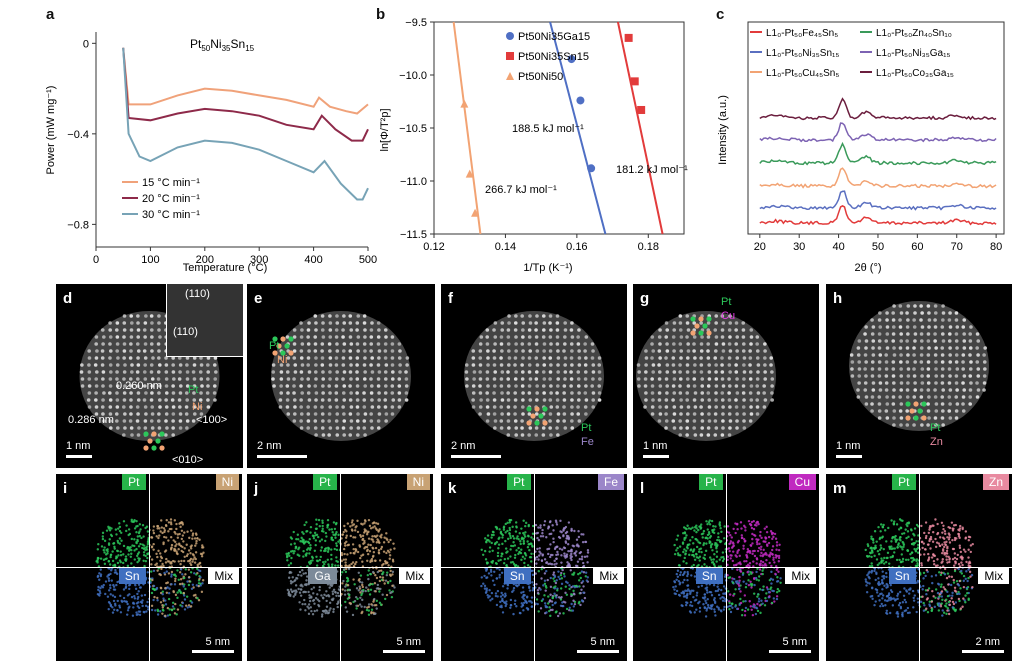  What do you see at coordinates (188, 460) in the screenshot?
I see `element-label: <010>` at bounding box center [188, 460].